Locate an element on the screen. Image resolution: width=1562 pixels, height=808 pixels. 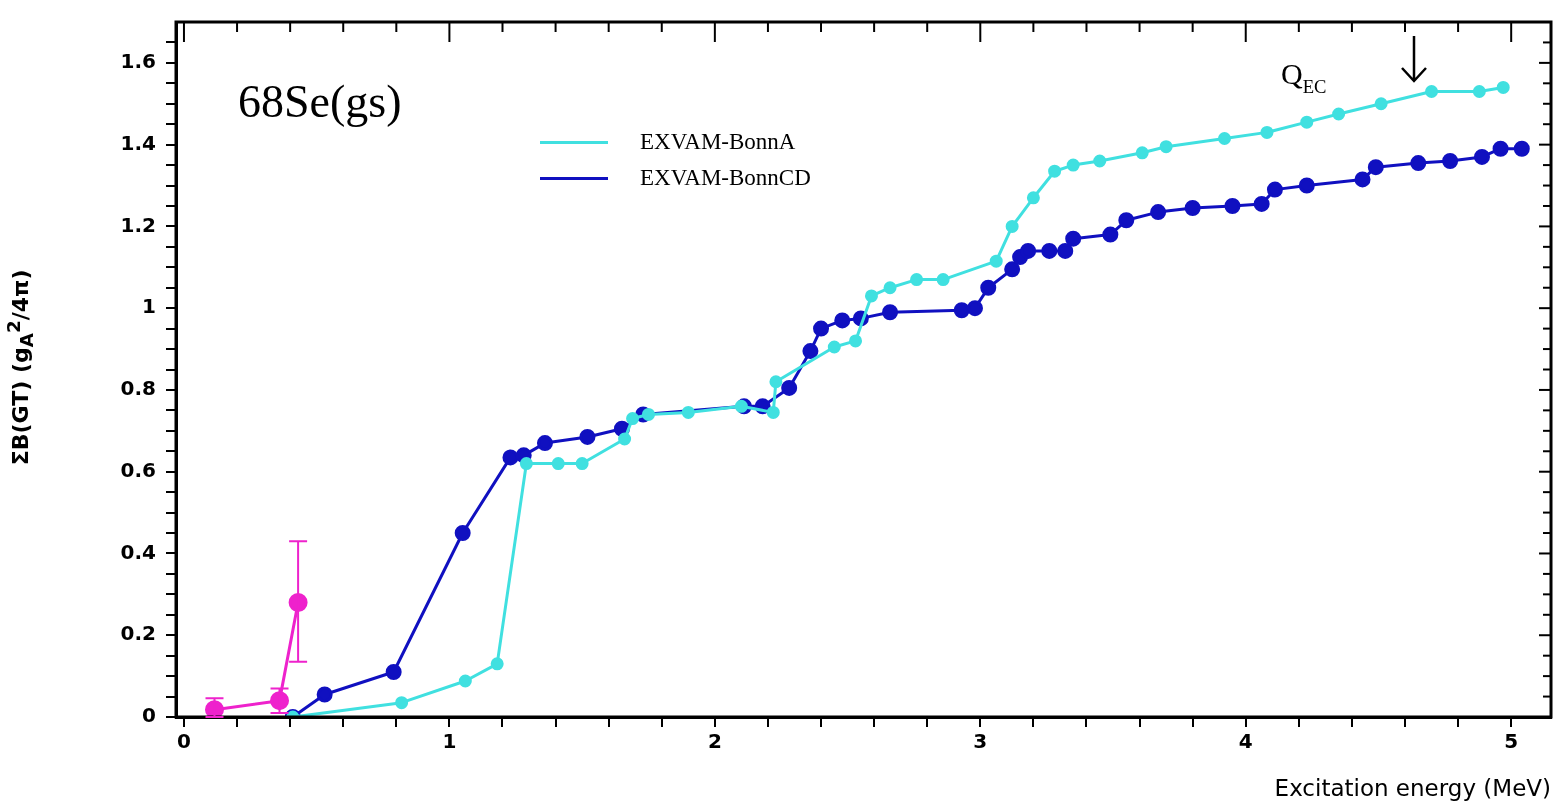
y-tick-label: 1 is located at coordinates (149, 306).